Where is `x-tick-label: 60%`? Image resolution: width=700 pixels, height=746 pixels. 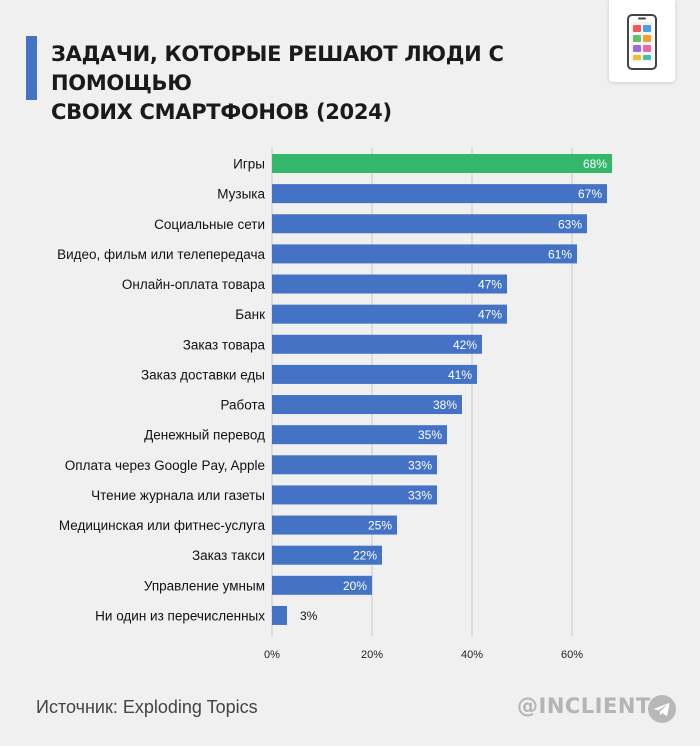 x-tick-label: 60% is located at coordinates (572, 655).